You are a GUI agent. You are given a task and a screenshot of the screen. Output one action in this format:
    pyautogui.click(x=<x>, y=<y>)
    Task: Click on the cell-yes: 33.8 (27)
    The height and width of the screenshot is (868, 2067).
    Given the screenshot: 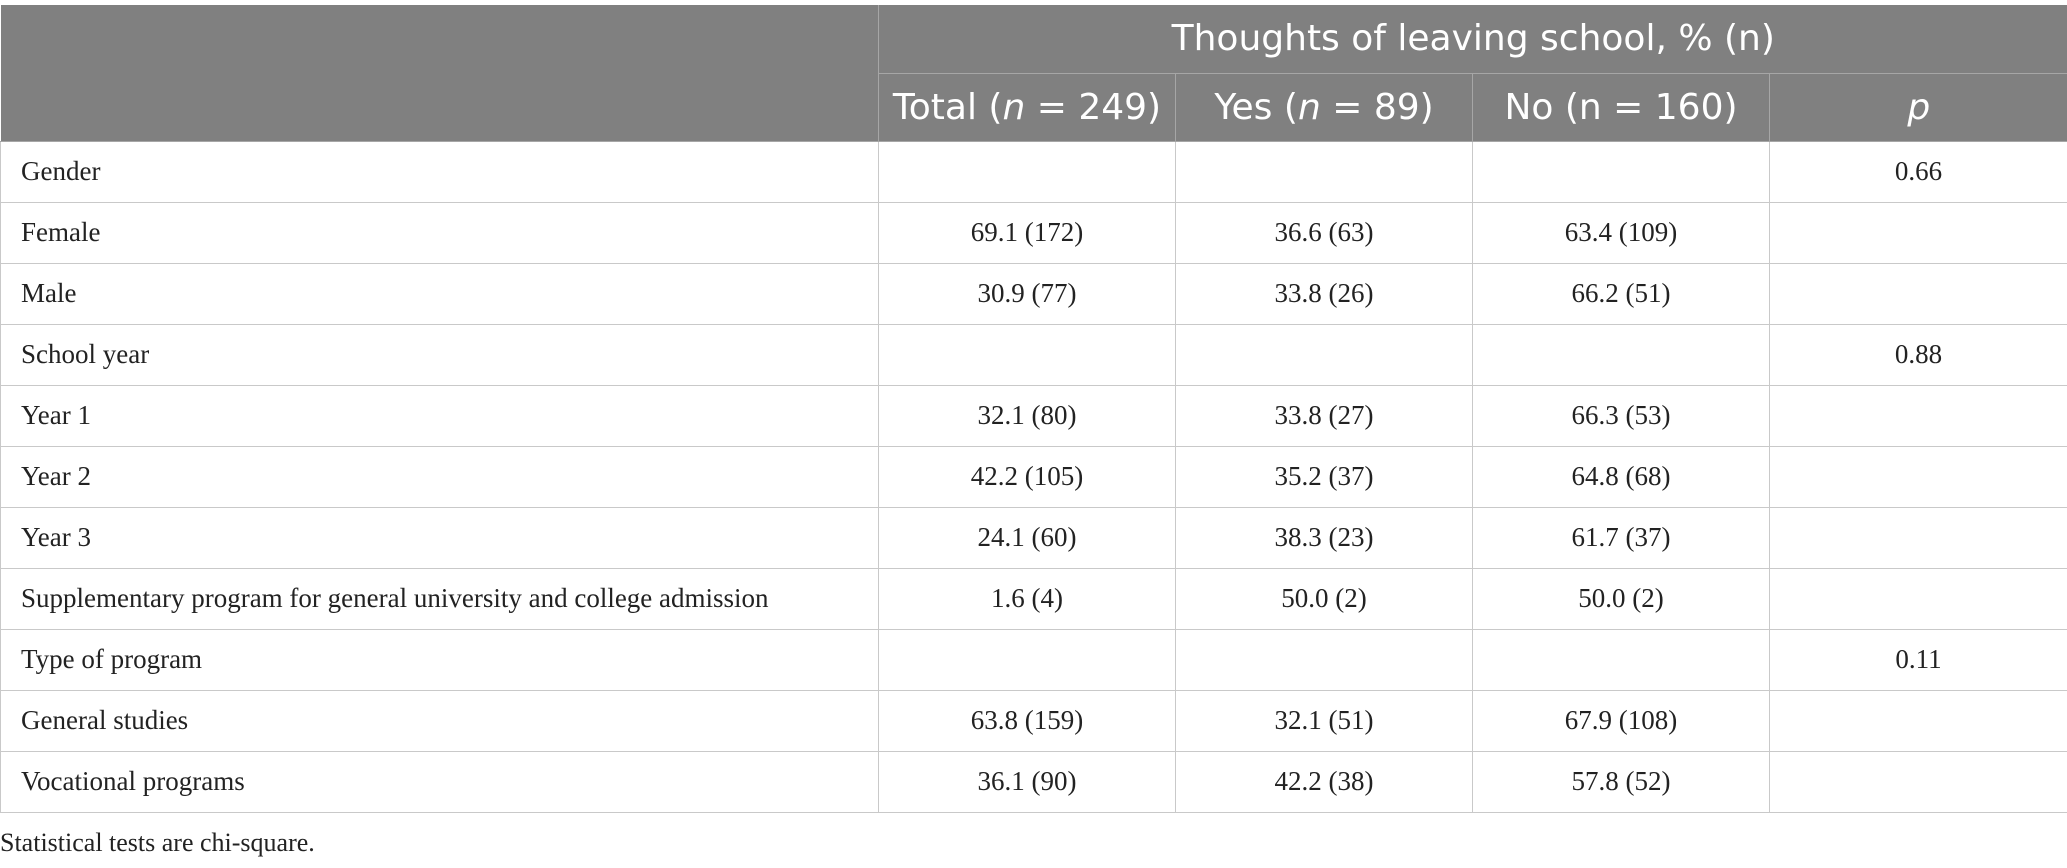 What is the action you would take?
    pyautogui.click(x=1324, y=415)
    